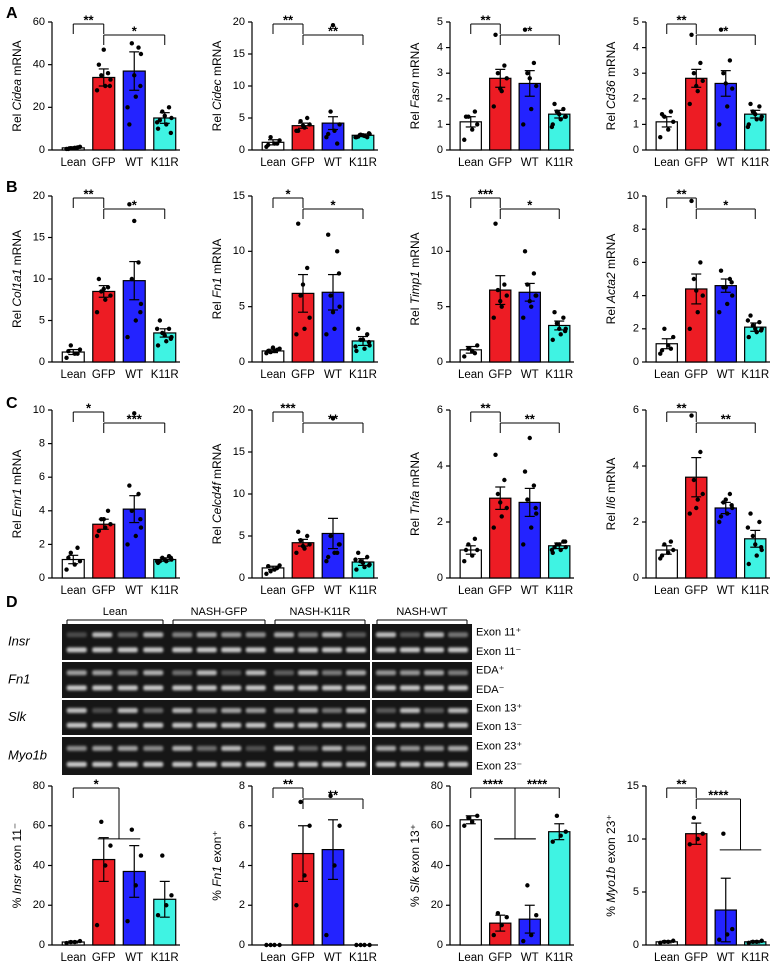 The height and width of the screenshot is (980, 776). What do you see at coordinates (422, 612) in the screenshot?
I see `lane-group-label: NASH-WT` at bounding box center [422, 612].